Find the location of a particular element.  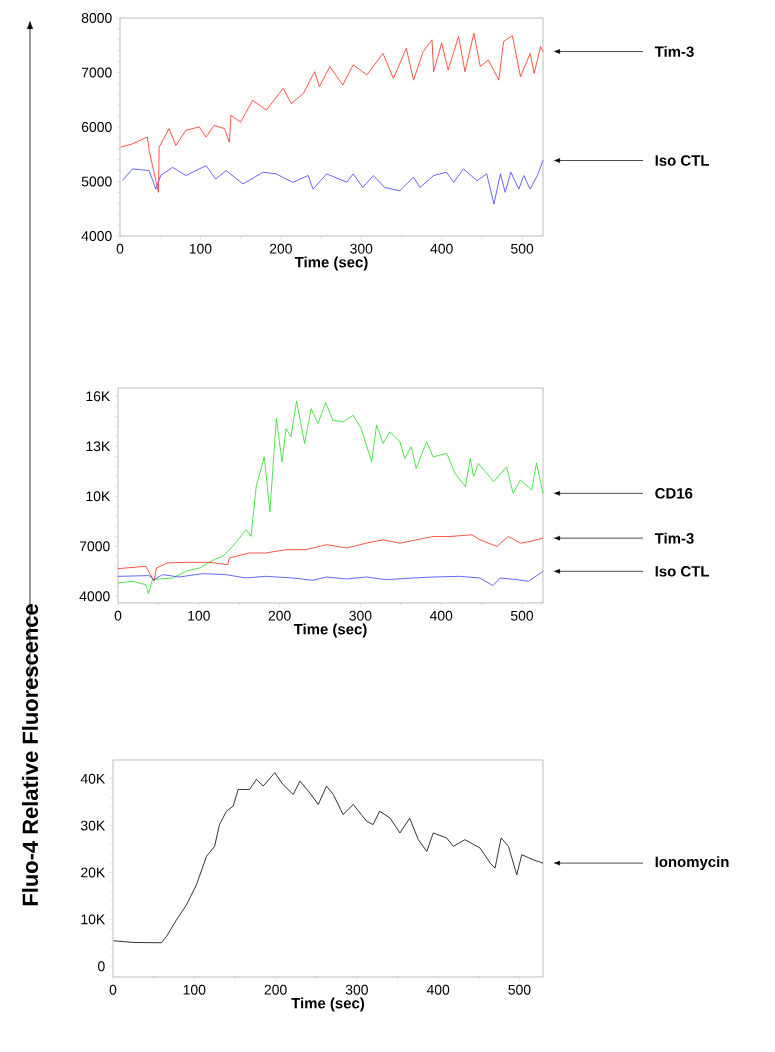

y-tick-label: 16K is located at coordinates (98, 396).